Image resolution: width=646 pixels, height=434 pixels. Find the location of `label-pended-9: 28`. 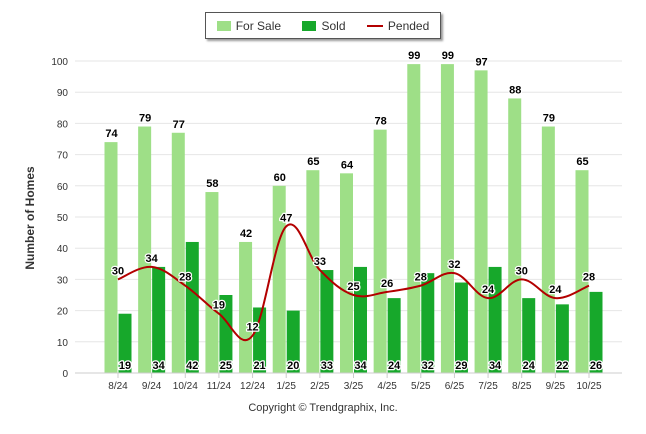

label-pended-9: 28 is located at coordinates (421, 278).